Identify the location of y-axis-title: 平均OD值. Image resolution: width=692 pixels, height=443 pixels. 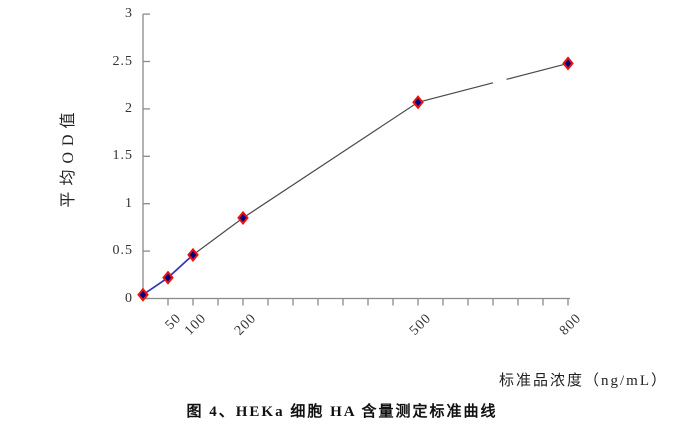
(68, 157).